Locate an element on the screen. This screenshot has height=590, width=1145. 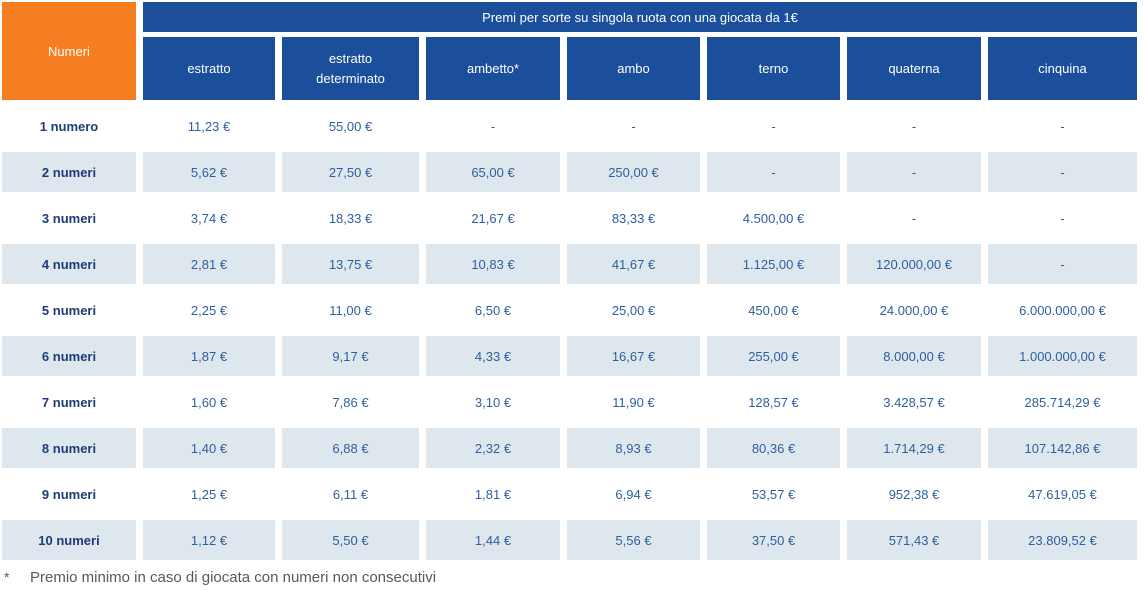
prize-cell: 24.000,00 € is located at coordinates (914, 310).